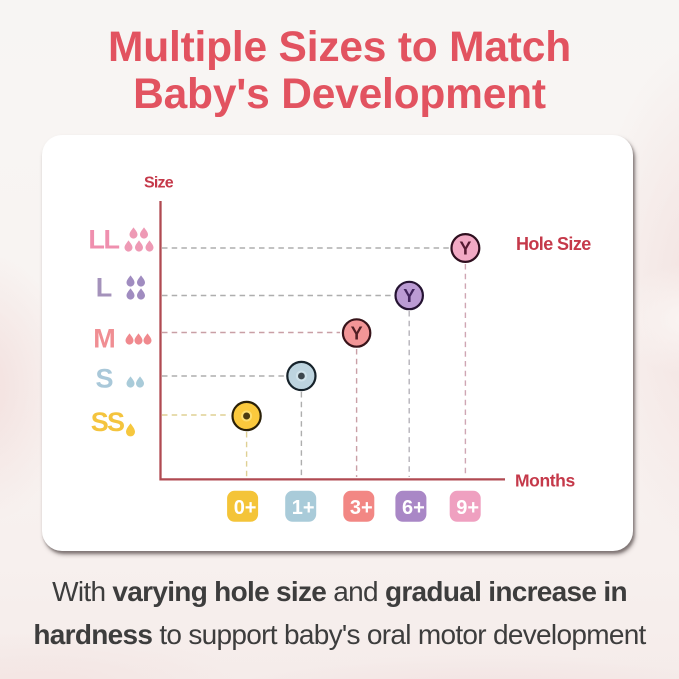 Image resolution: width=679 pixels, height=679 pixels. I want to click on svg-text: SS, so click(107, 422).